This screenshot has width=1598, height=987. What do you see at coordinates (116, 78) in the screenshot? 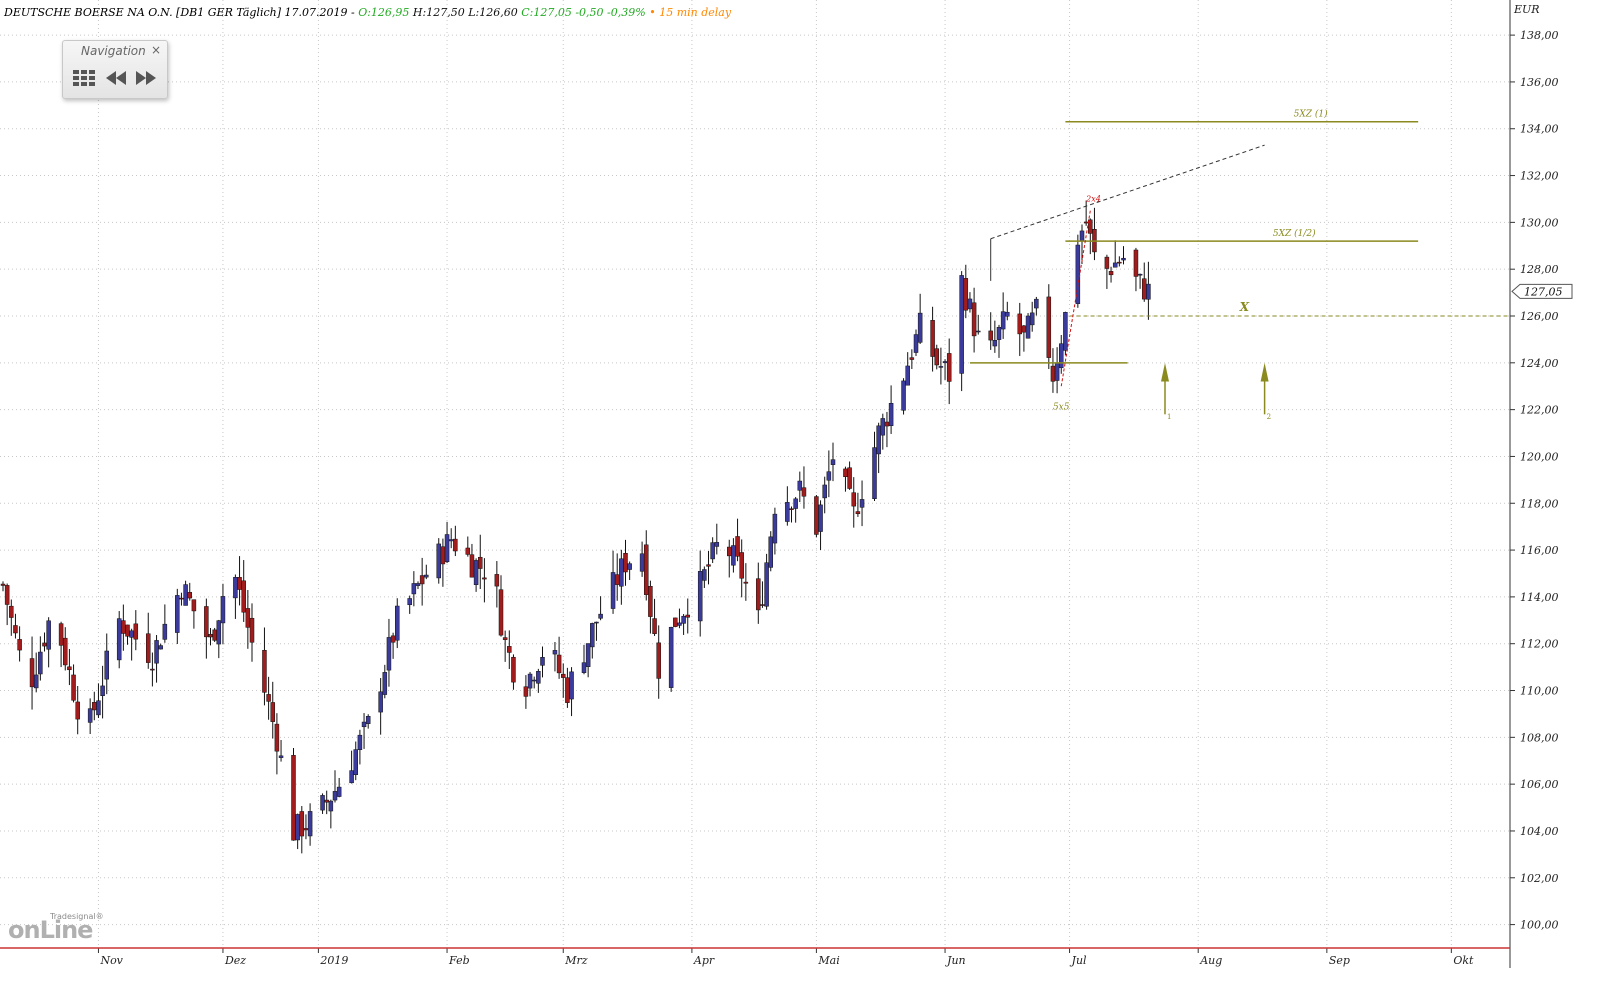
I see `rewind-icon` at bounding box center [116, 78].